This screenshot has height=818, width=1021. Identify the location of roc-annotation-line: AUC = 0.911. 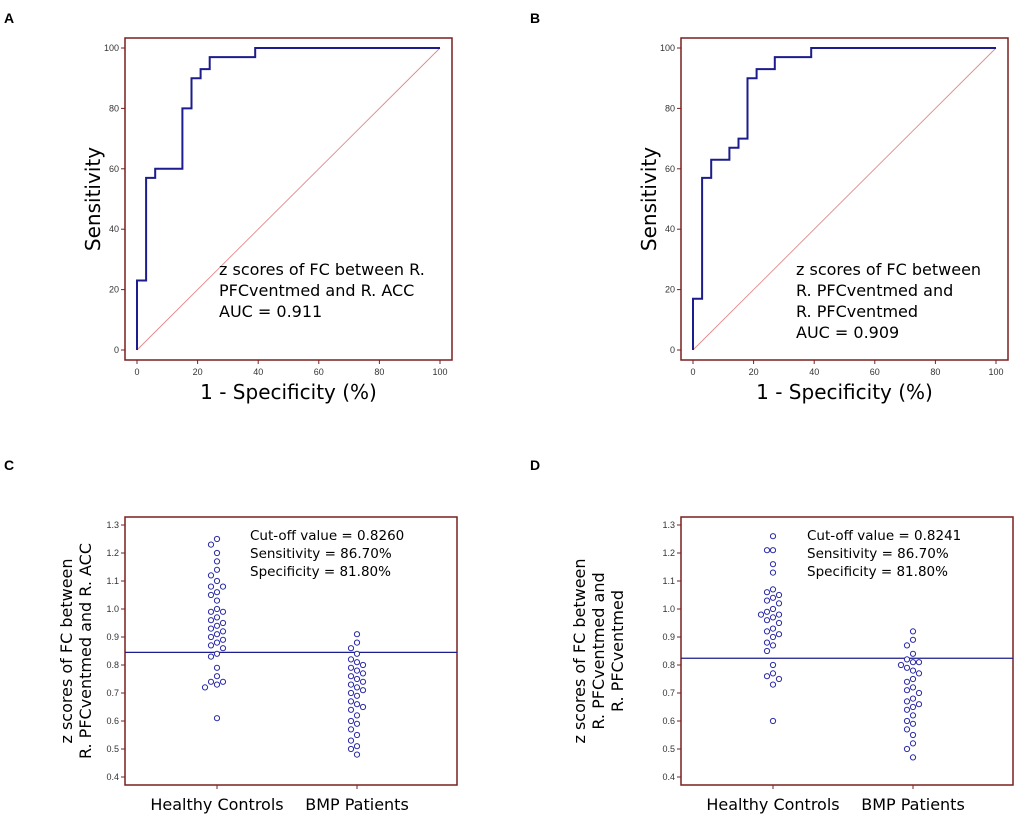
(270, 311).